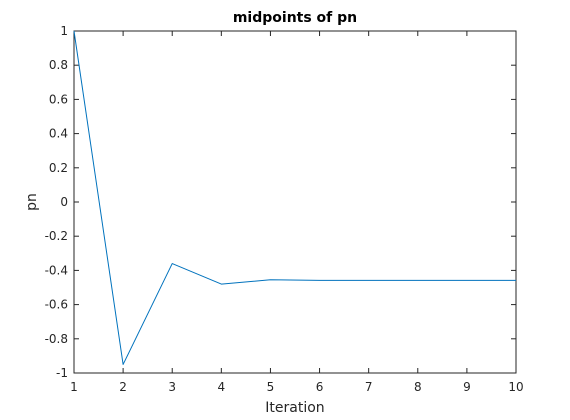 The image size is (570, 420). What do you see at coordinates (172, 387) in the screenshot?
I see `x-tick-label: 3` at bounding box center [172, 387].